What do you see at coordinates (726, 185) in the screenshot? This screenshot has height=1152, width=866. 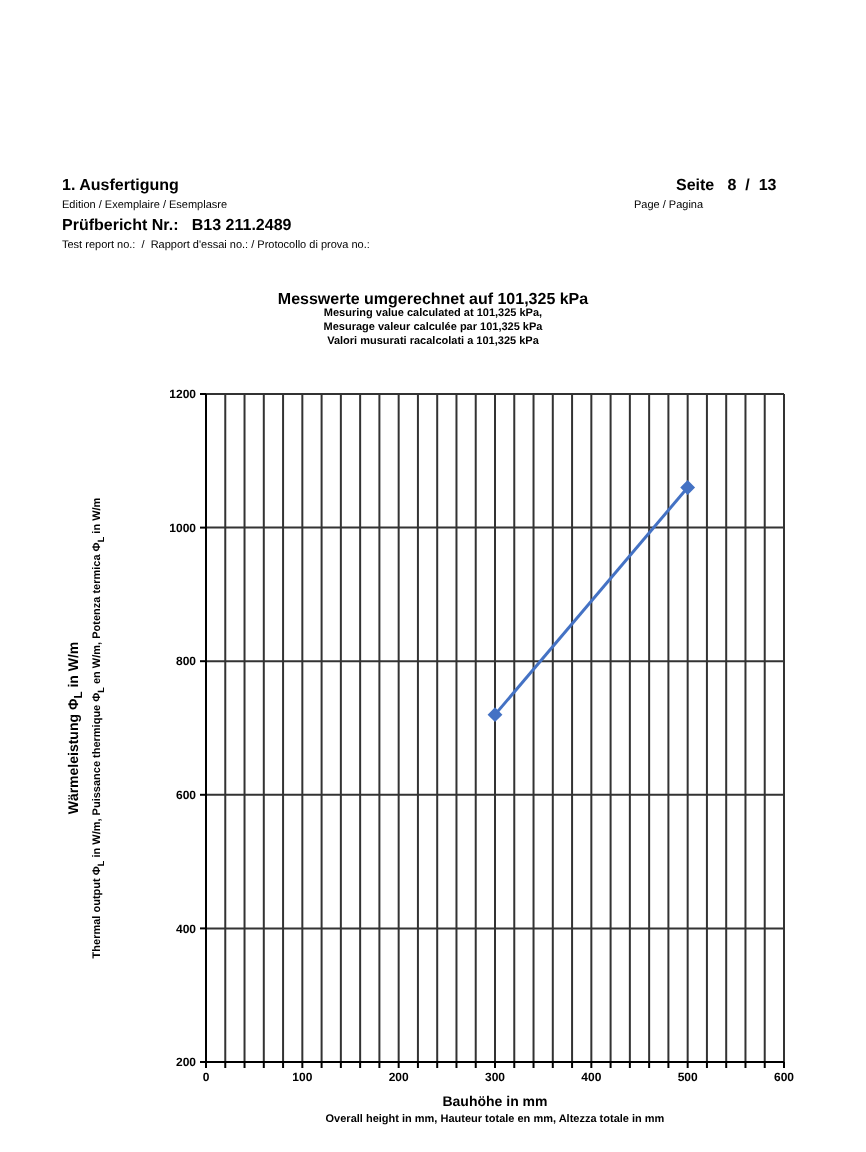 I see `text: Seite 8 / 13` at bounding box center [726, 185].